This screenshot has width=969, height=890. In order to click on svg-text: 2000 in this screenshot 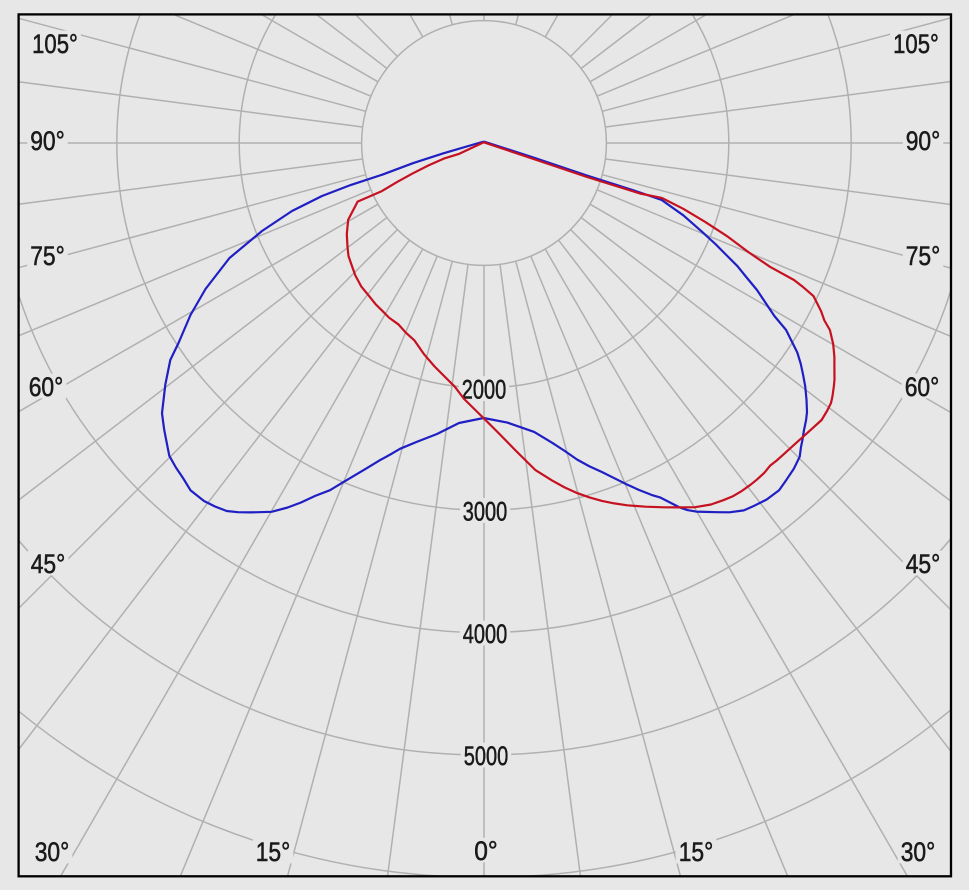, I will do `click(484, 389)`.